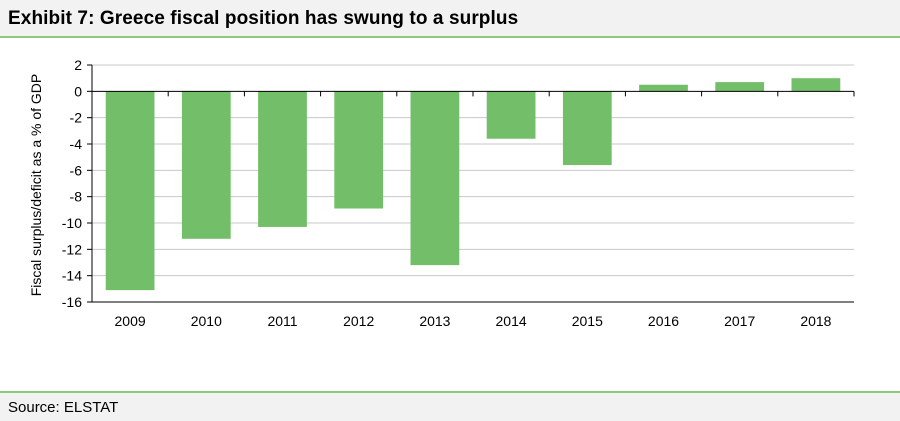  Describe the element at coordinates (76, 118) in the screenshot. I see `y-tick-label: -2` at that location.